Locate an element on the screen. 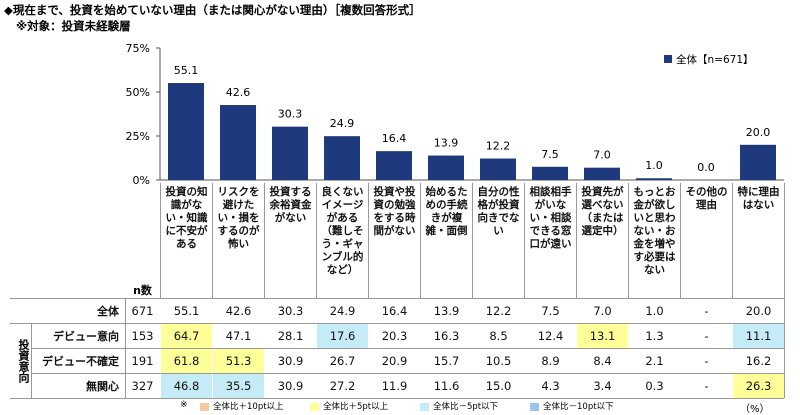  table-cell: 8.5 is located at coordinates (498, 336).